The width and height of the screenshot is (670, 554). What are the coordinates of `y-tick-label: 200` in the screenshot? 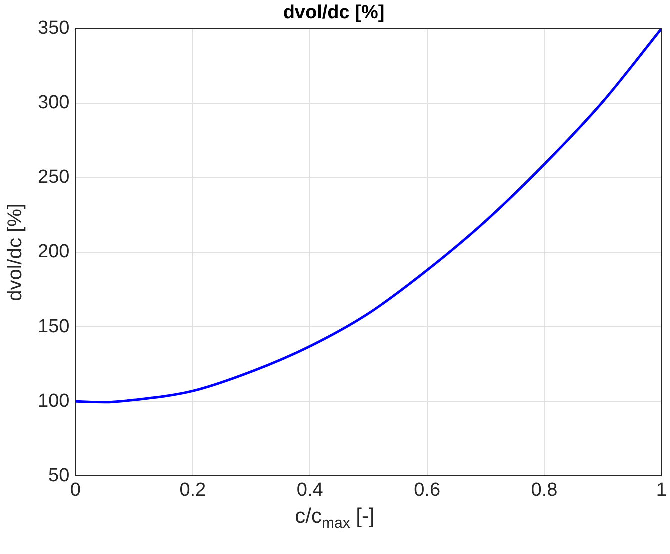 It's located at (54, 252).